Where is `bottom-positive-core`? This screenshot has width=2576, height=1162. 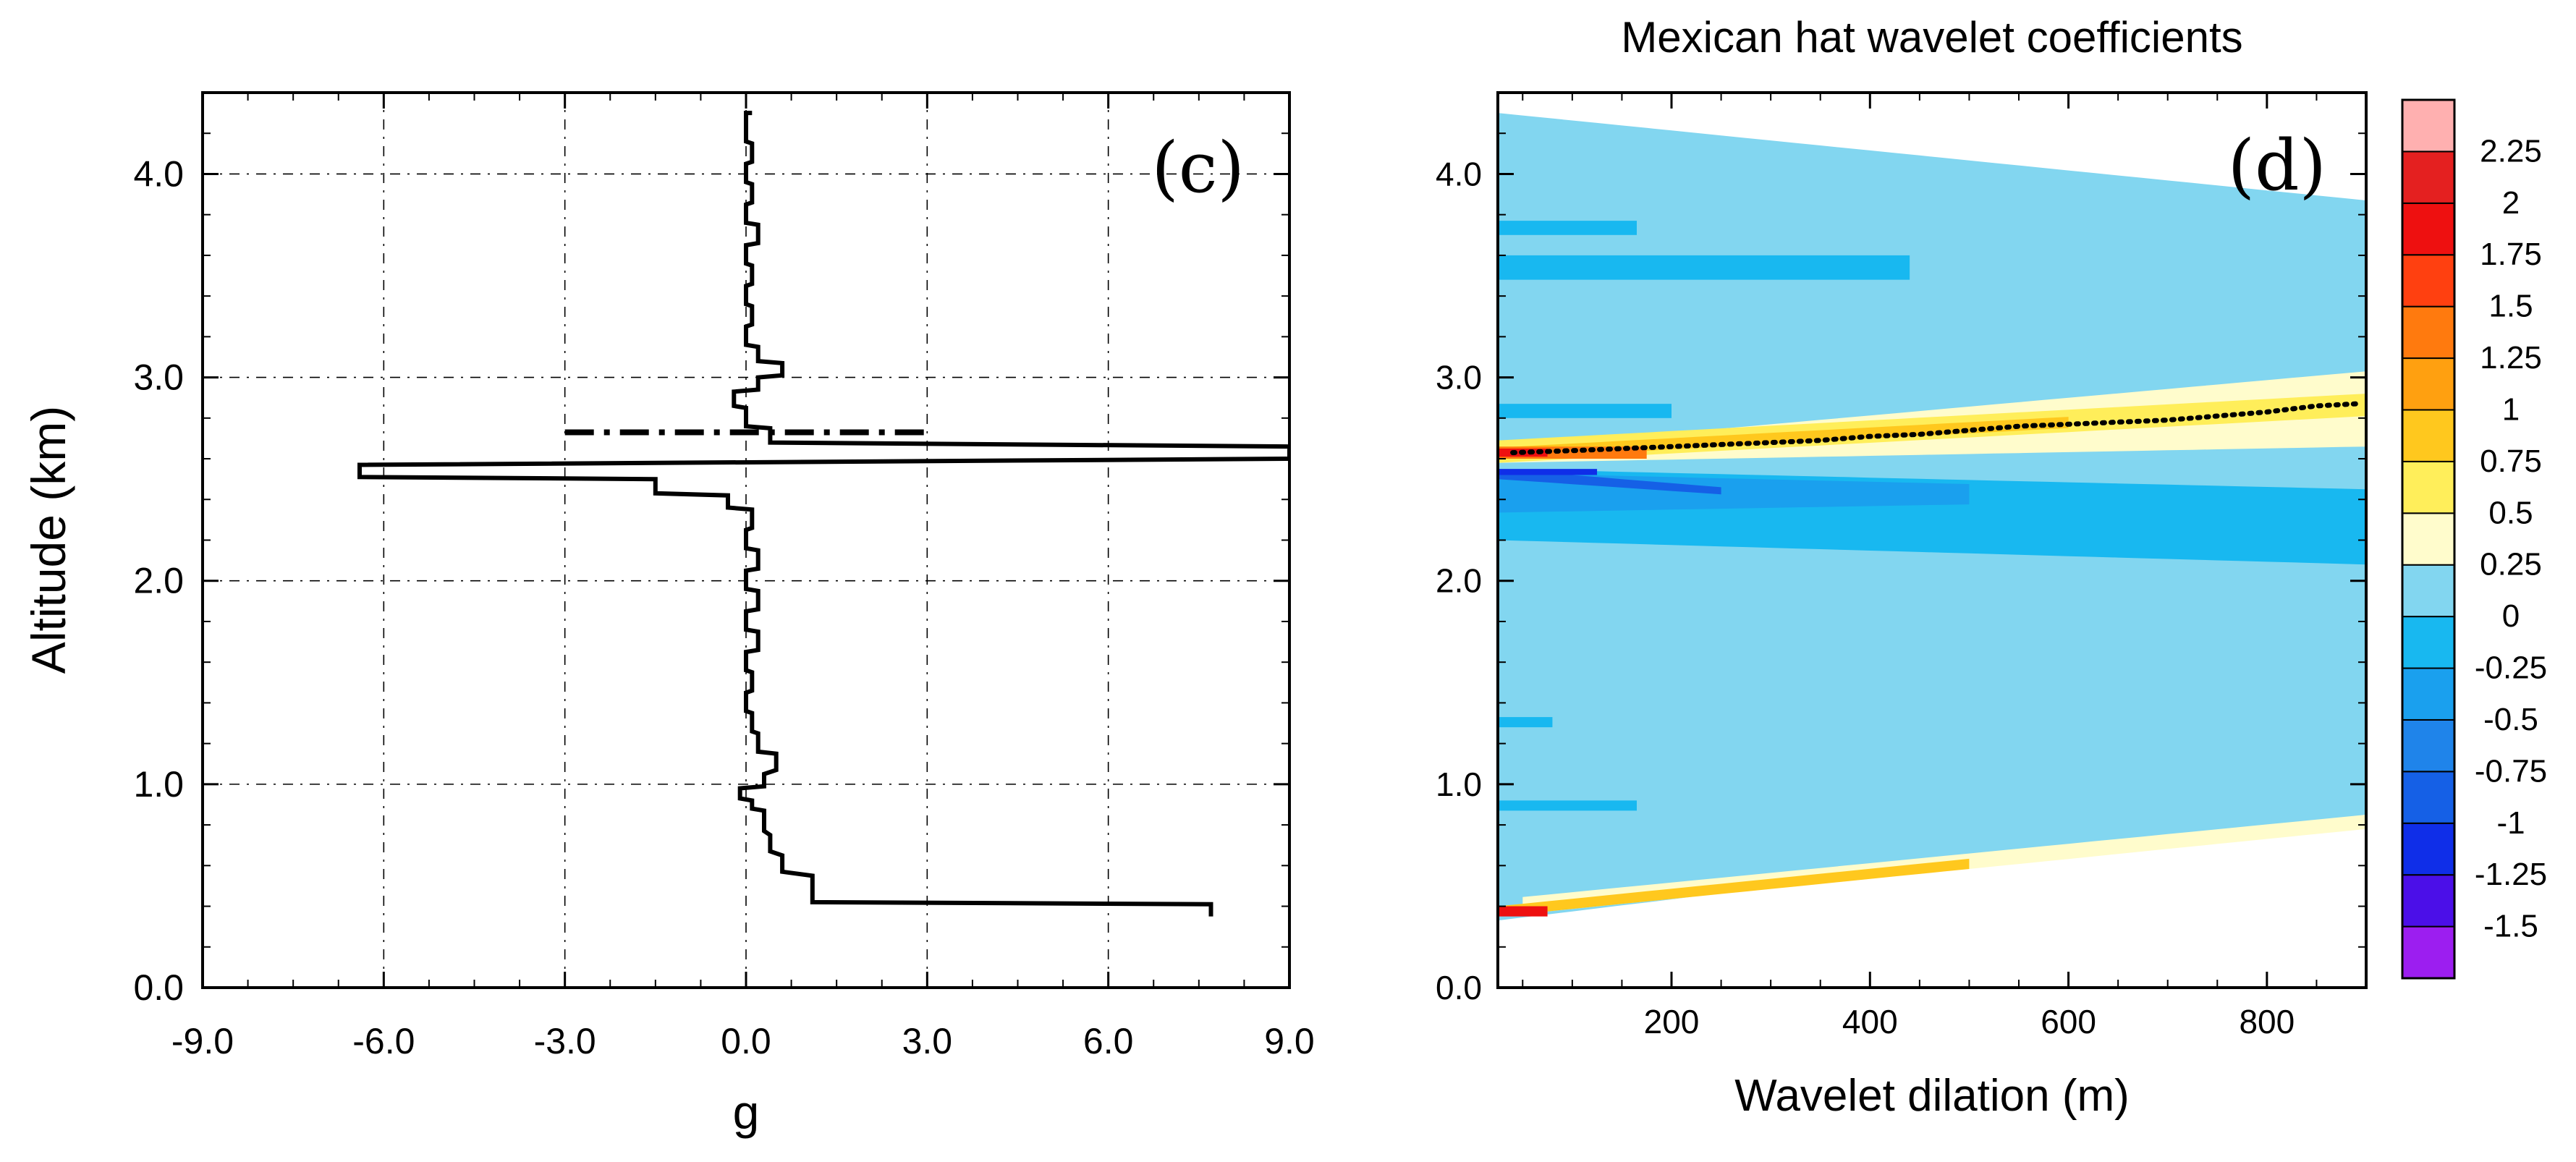 bottom-positive-core is located at coordinates (1734, 887).